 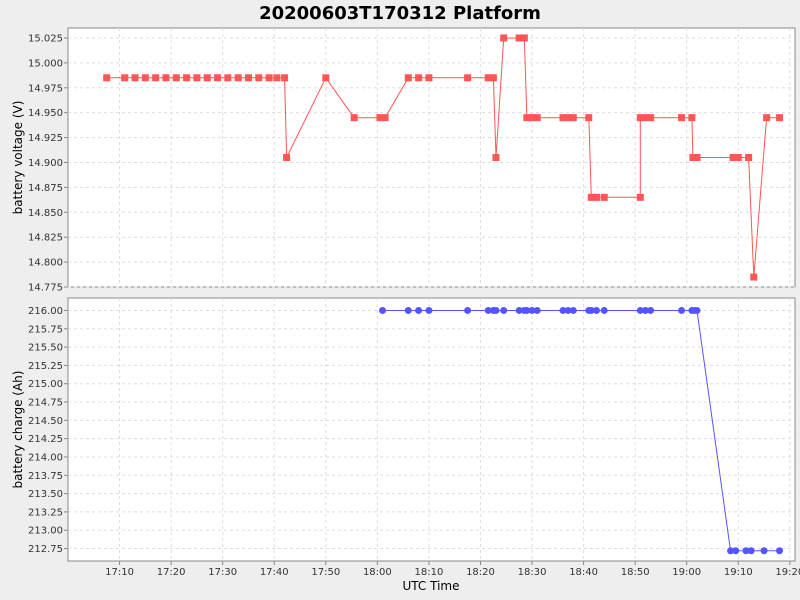 What do you see at coordinates (45, 421) in the screenshot?
I see `y-tick-label: 214.50` at bounding box center [45, 421].